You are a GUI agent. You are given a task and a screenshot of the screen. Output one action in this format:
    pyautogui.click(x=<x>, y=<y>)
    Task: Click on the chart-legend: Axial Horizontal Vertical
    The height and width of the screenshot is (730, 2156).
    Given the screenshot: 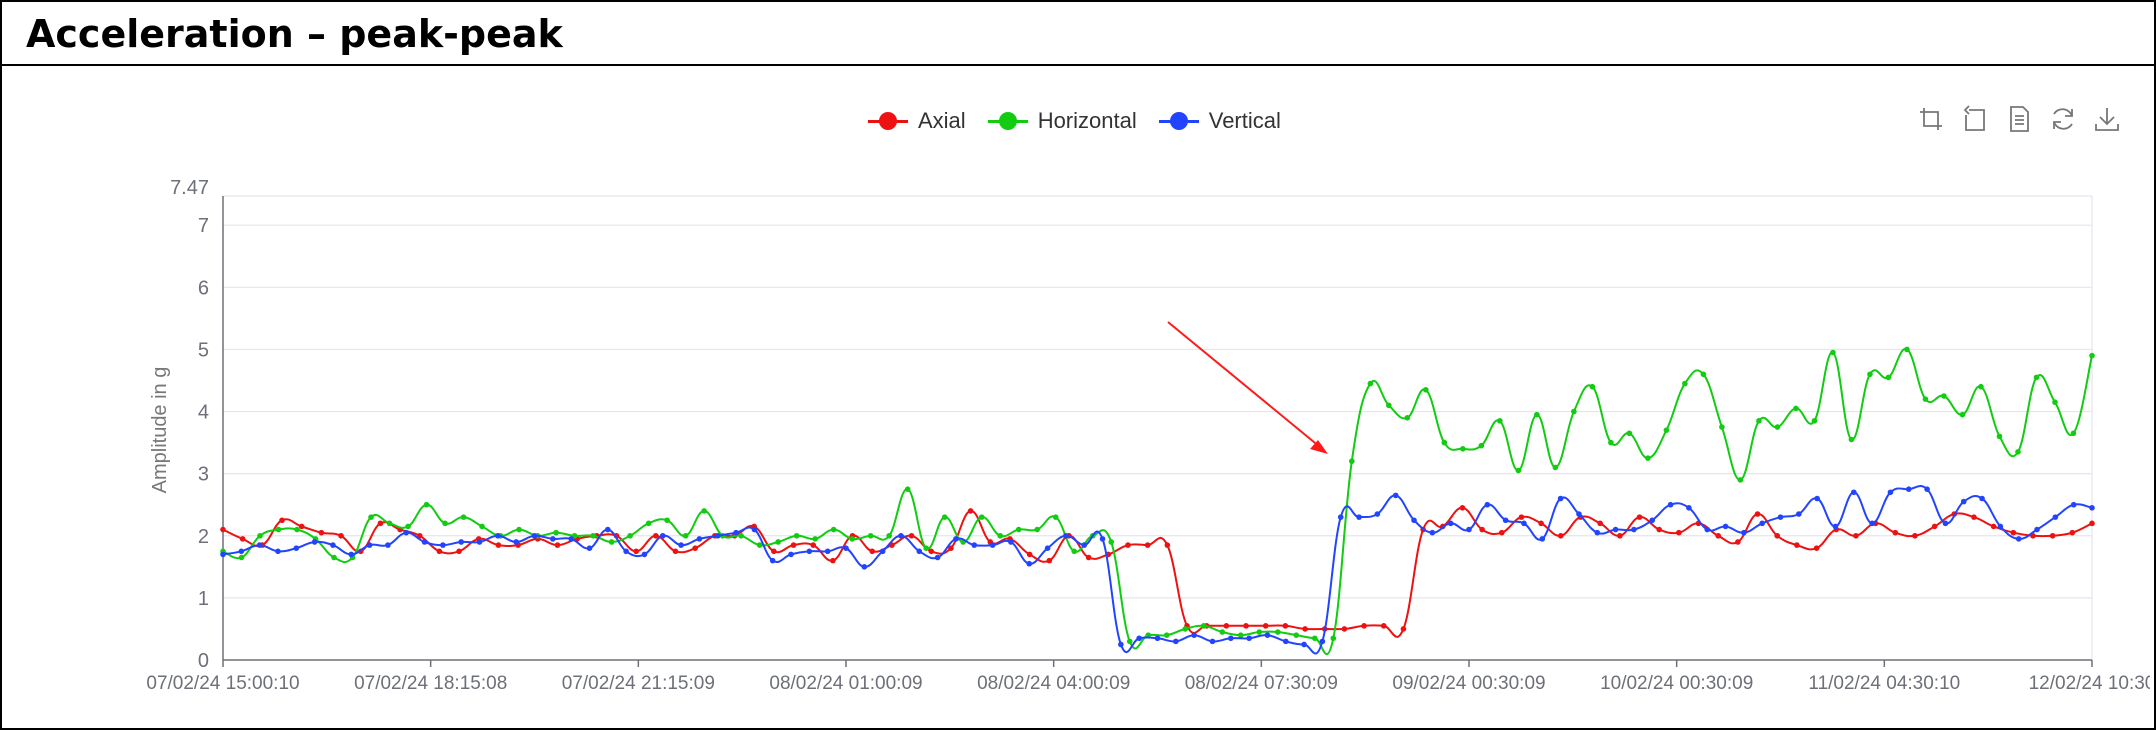 What is the action you would take?
    pyautogui.click(x=1074, y=121)
    